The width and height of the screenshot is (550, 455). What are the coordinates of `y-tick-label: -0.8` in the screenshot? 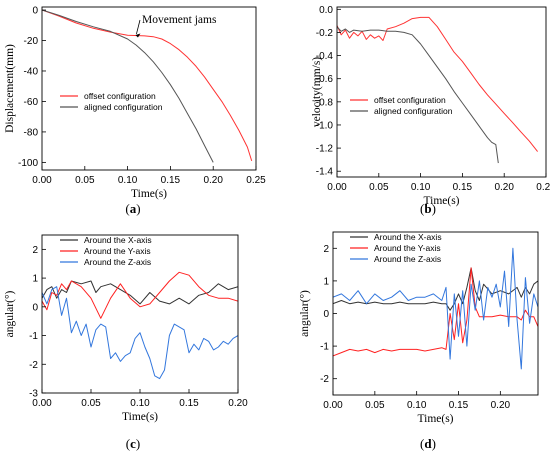 It's located at (325, 102).